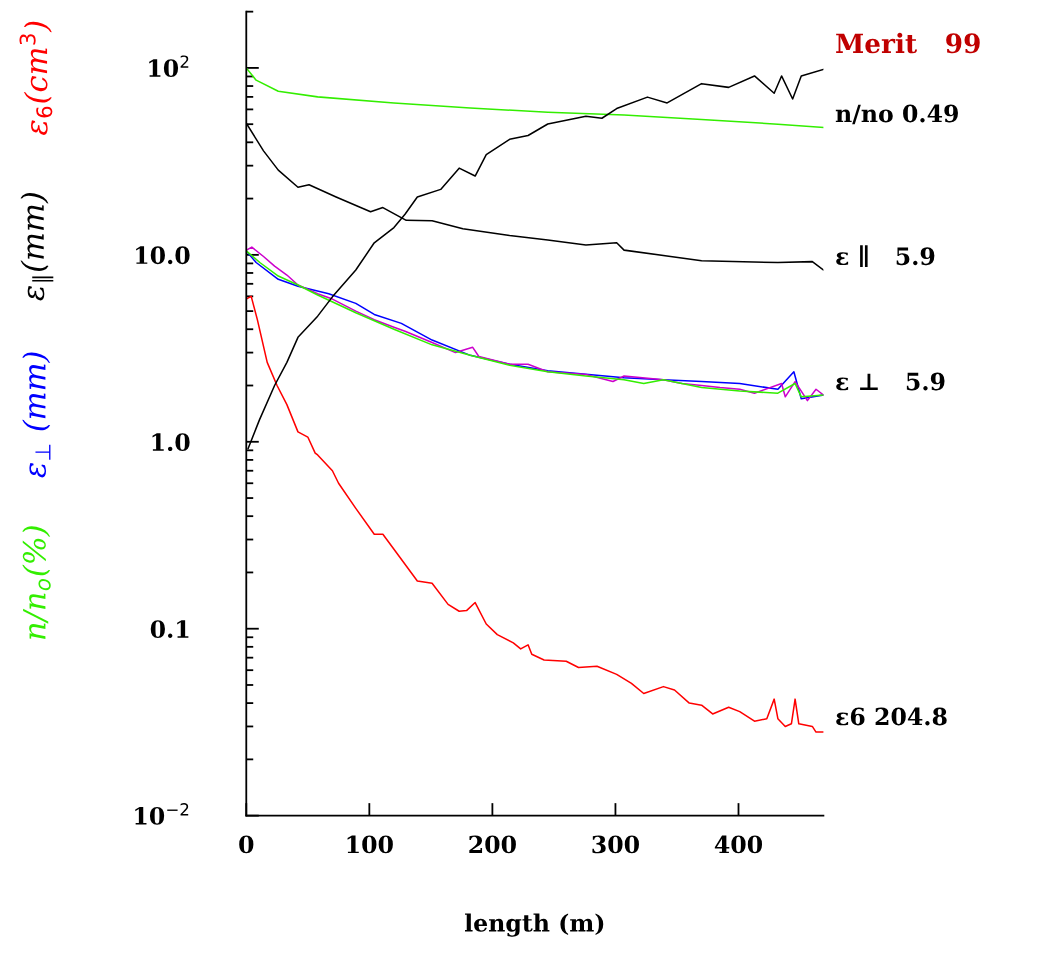  Describe the element at coordinates (162, 814) in the screenshot. I see `y-tick-label: 10$^{−2}$` at that location.